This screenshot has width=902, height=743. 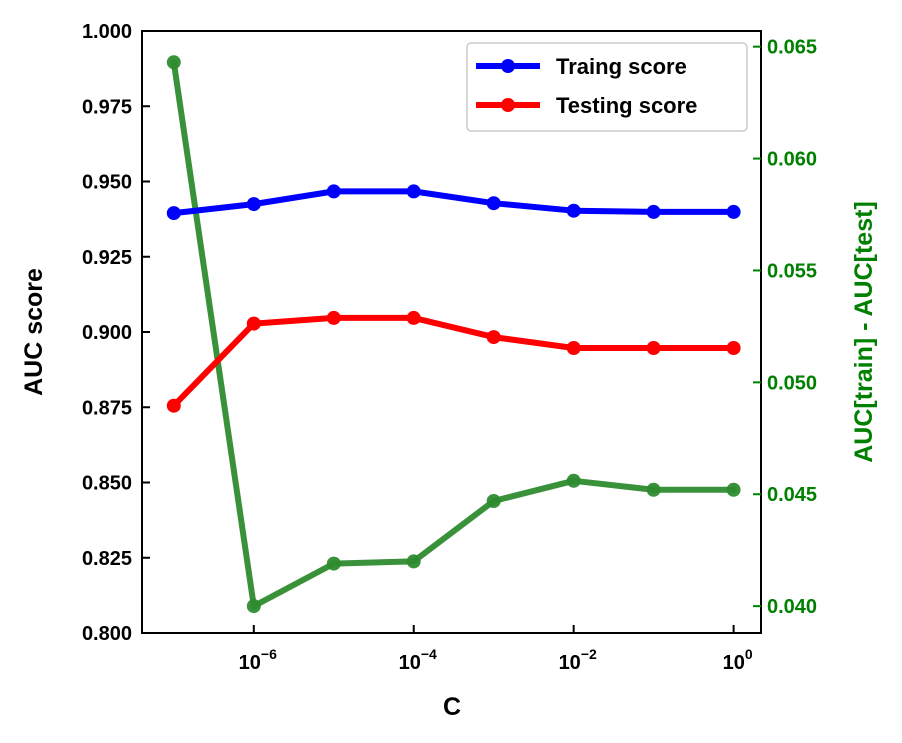 I want to click on legend: Traing score Testing score, so click(x=607, y=87).